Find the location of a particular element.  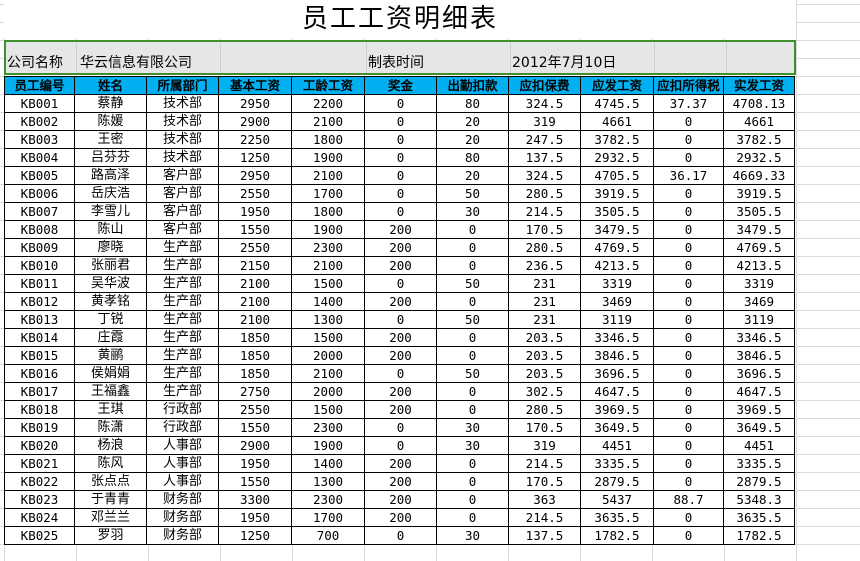

table-cell: KB011 is located at coordinates (39, 283).